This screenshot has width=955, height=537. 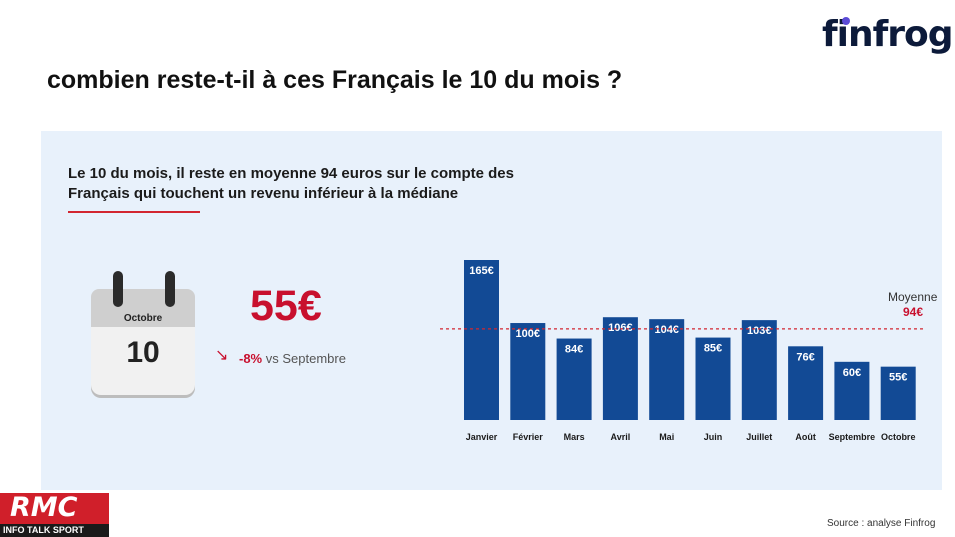 I want to click on calendar-icon: Octobre 10, so click(x=143, y=333).